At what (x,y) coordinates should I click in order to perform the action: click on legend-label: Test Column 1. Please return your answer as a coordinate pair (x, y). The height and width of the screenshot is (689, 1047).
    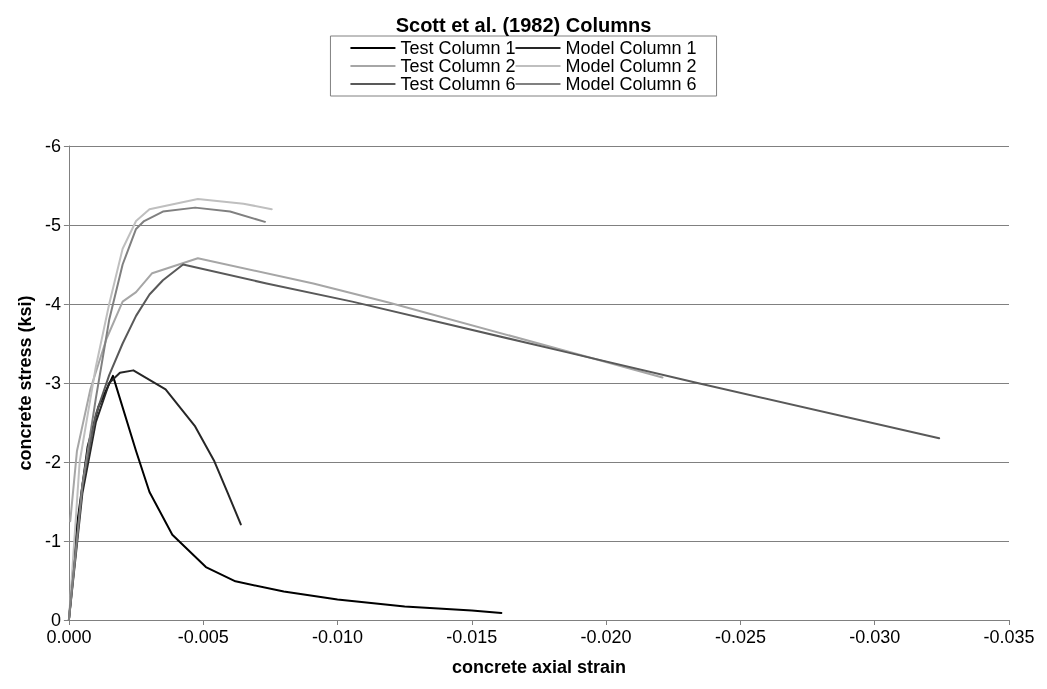
    Looking at the image, I should click on (458, 48).